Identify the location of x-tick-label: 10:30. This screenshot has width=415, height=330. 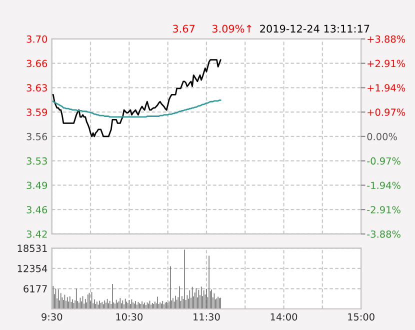
(129, 317).